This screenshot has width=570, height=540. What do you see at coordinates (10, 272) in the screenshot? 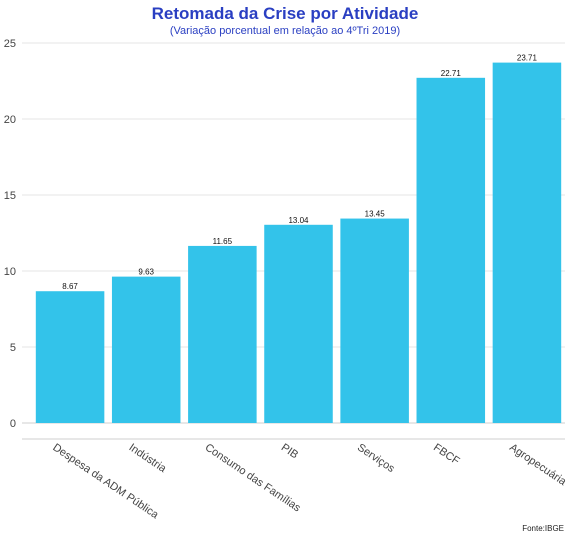
I see `y-tick-label: 10` at bounding box center [10, 272].